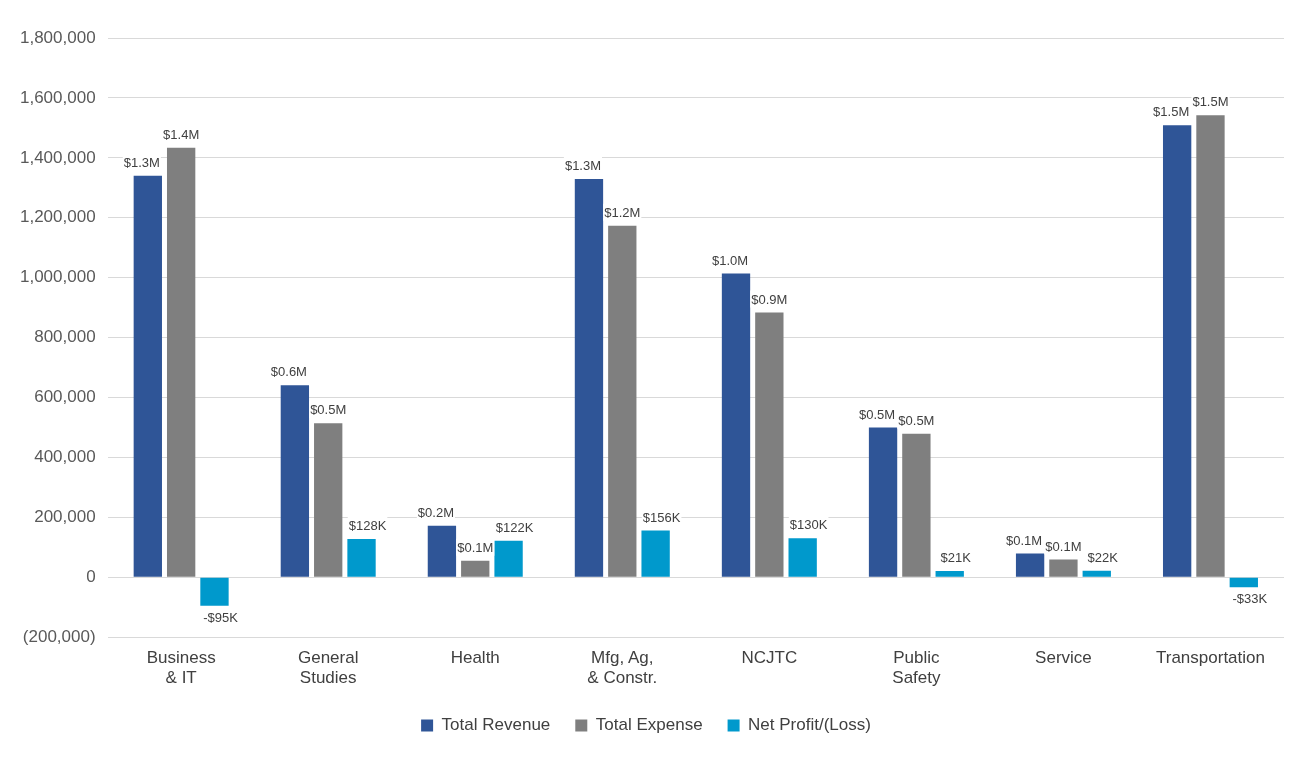  Describe the element at coordinates (1250, 599) in the screenshot. I see `data-label: -$33K` at that location.